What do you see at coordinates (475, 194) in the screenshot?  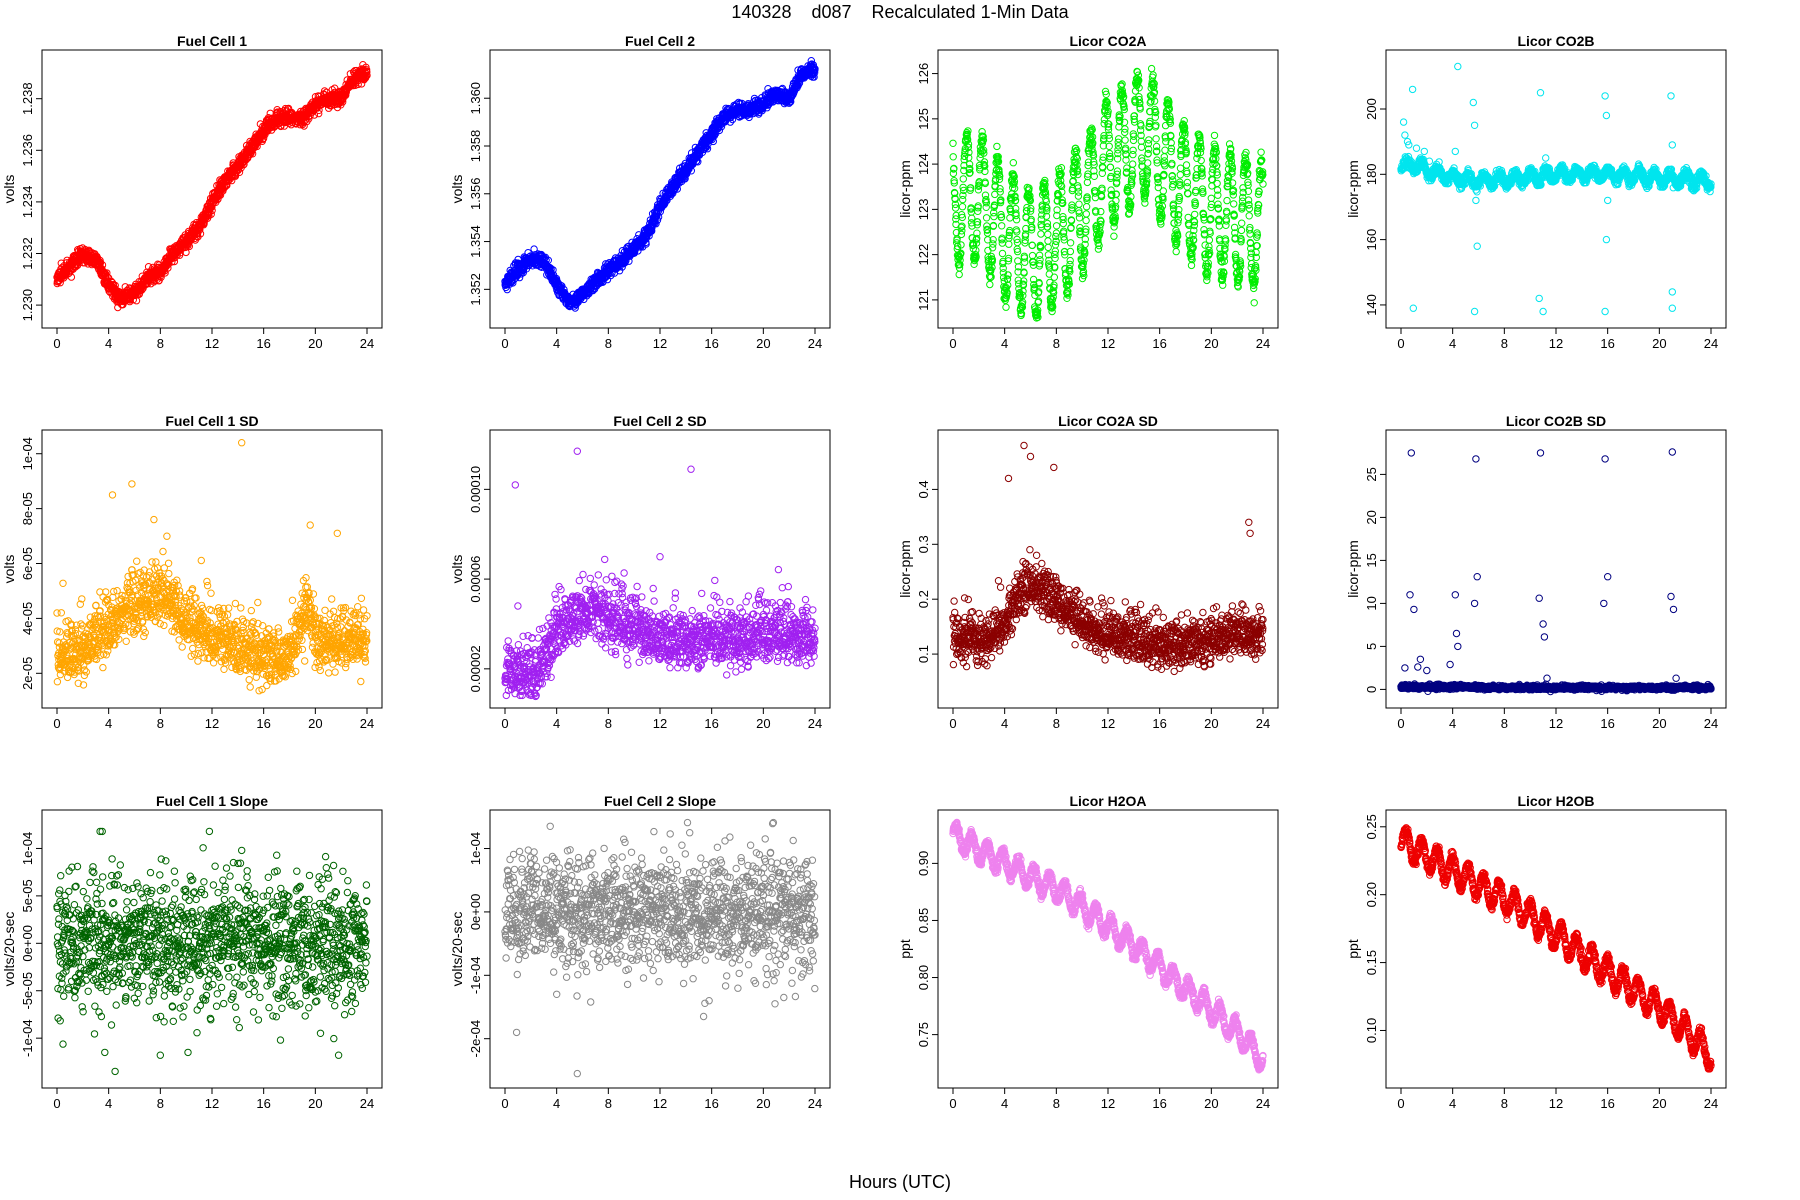 I see `y-tick-label: 1.356` at bounding box center [475, 194].